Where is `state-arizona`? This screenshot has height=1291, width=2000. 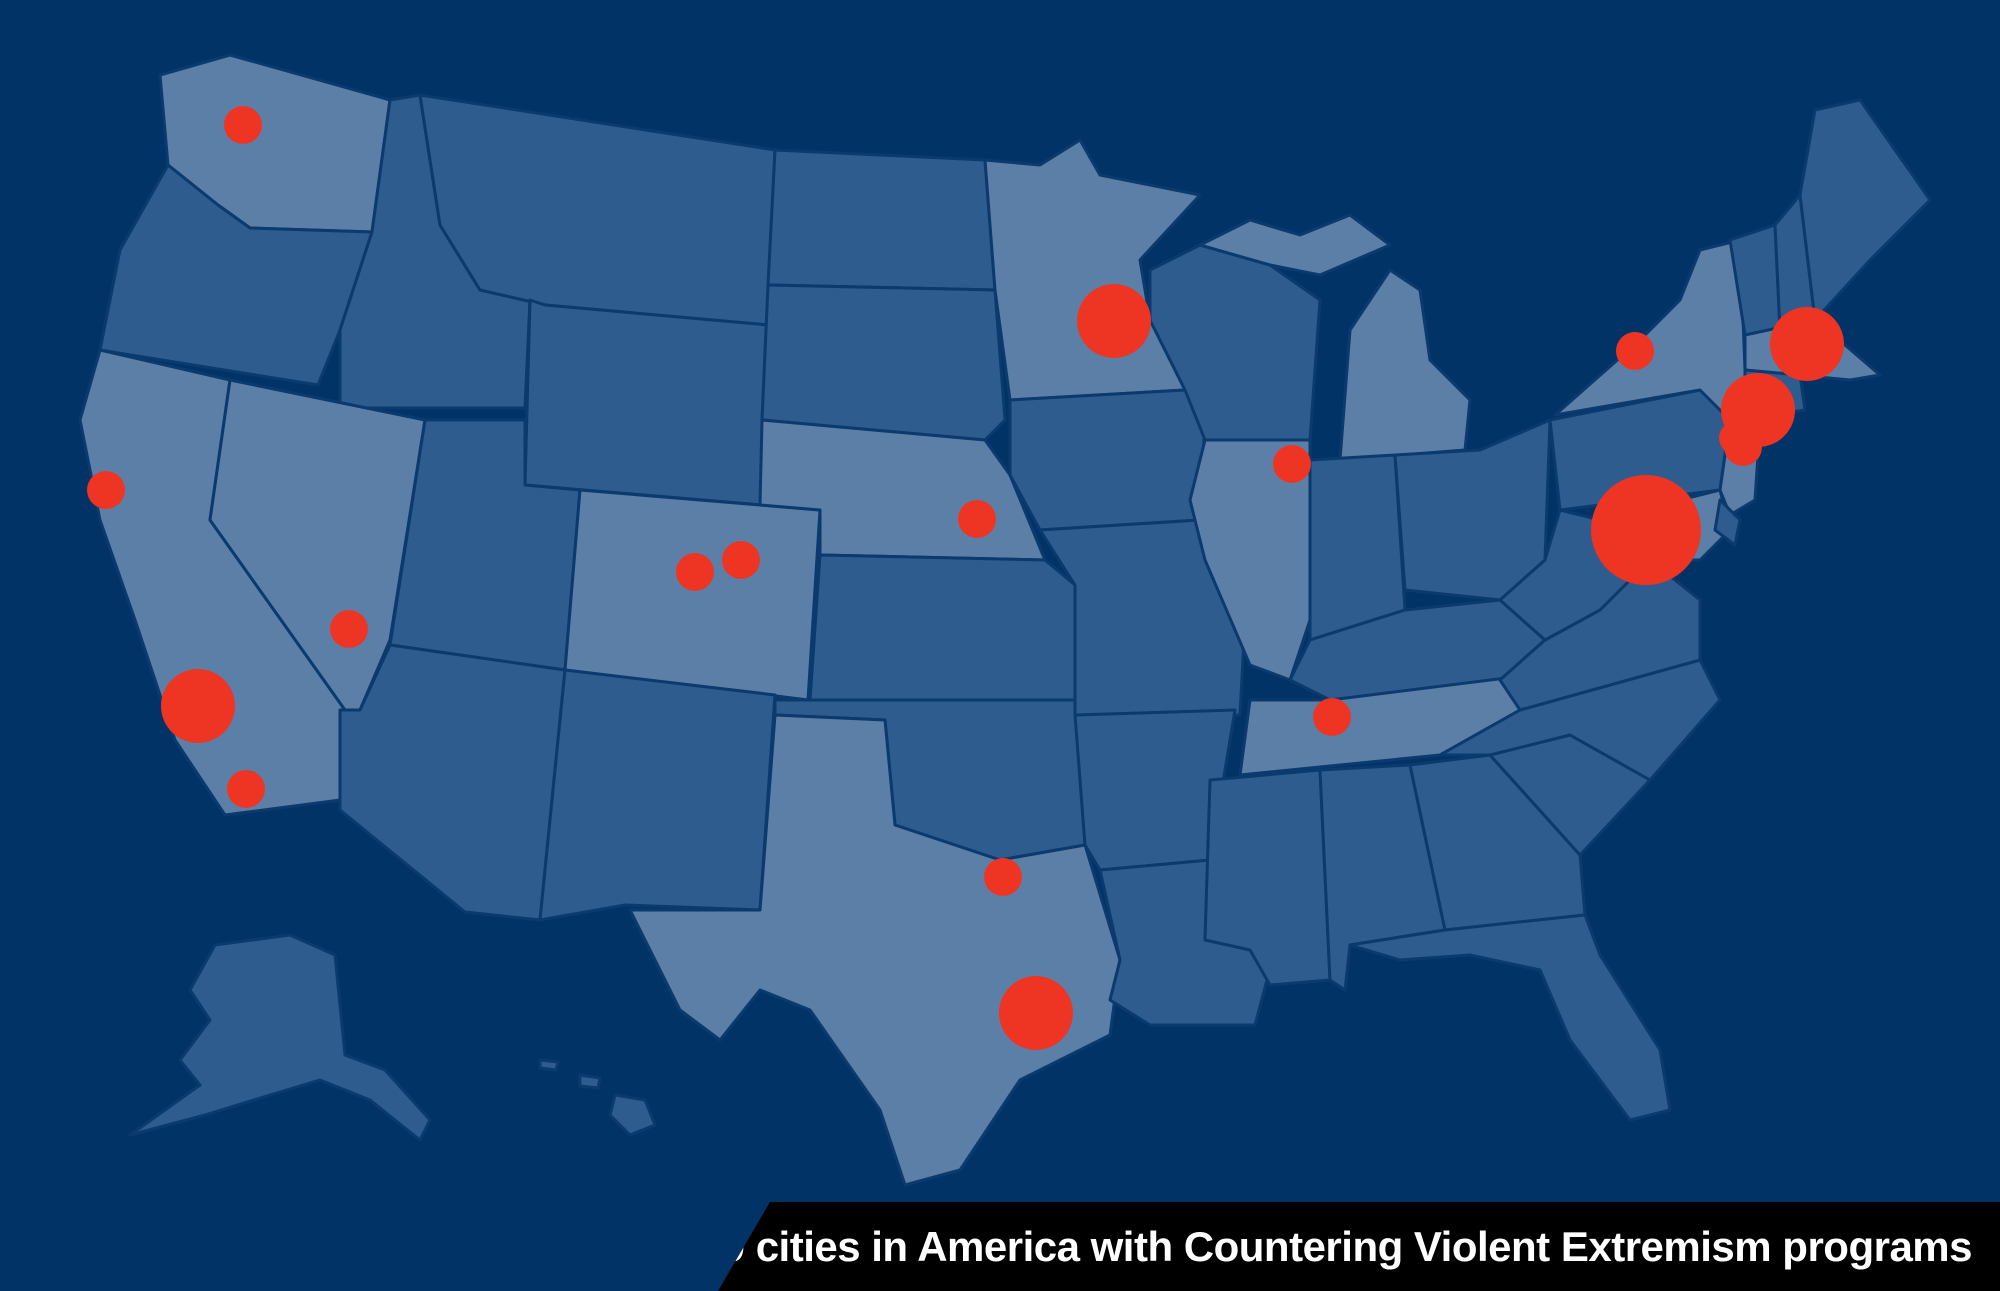
state-arizona is located at coordinates (452, 782).